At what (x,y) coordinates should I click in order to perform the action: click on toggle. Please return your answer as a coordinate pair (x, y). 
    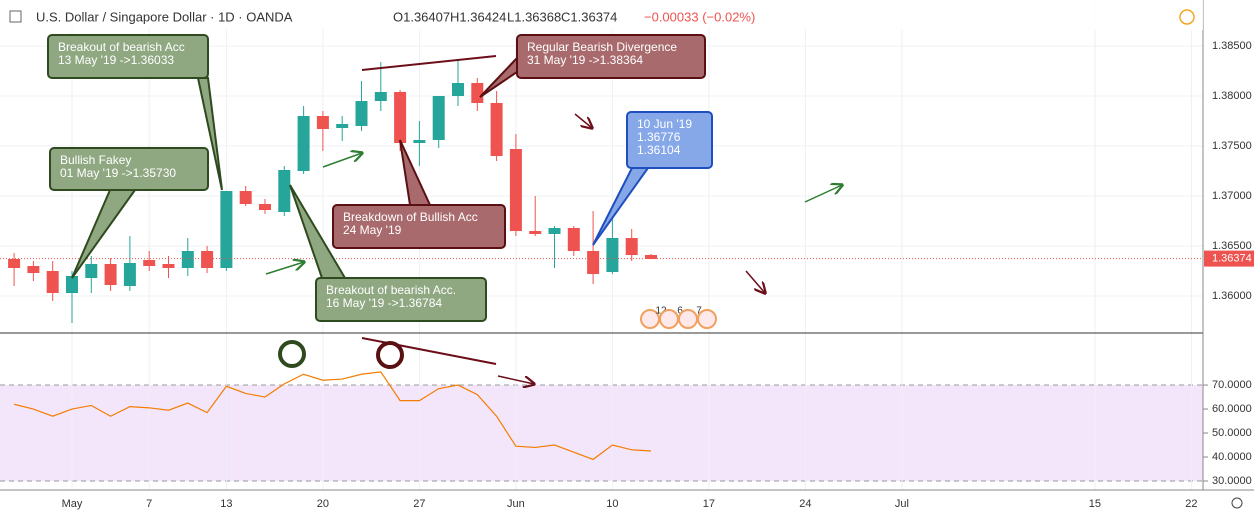
    Looking at the image, I should click on (15, 16).